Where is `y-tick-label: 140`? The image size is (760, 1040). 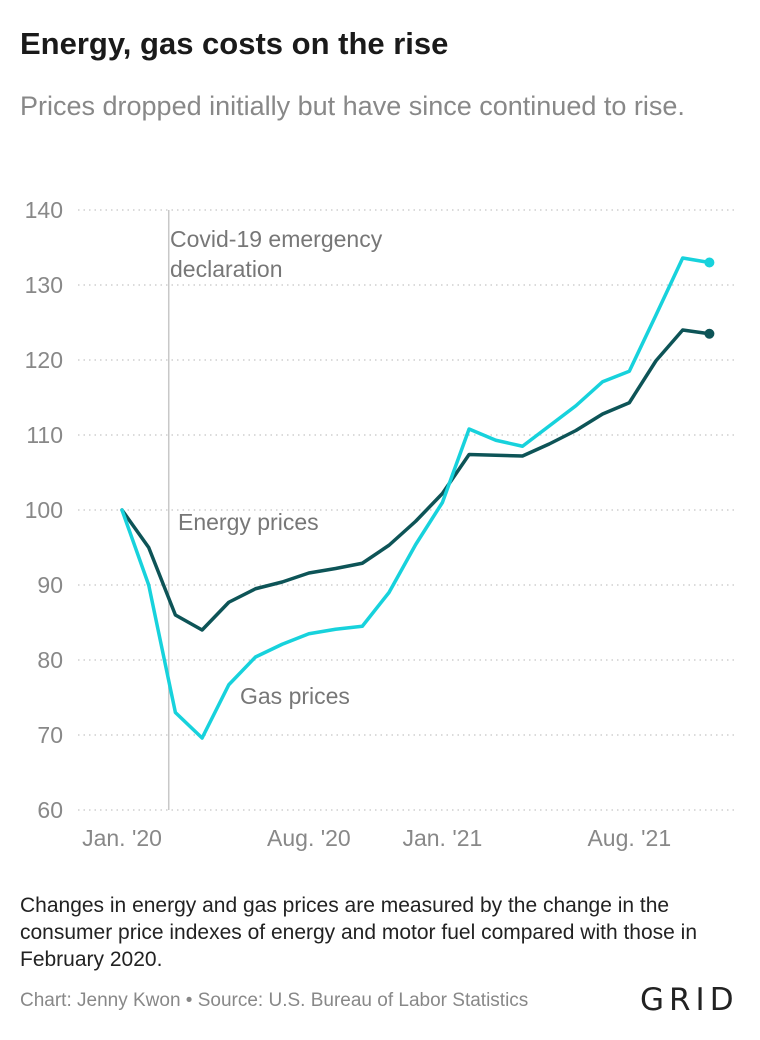
y-tick-label: 140 is located at coordinates (44, 210).